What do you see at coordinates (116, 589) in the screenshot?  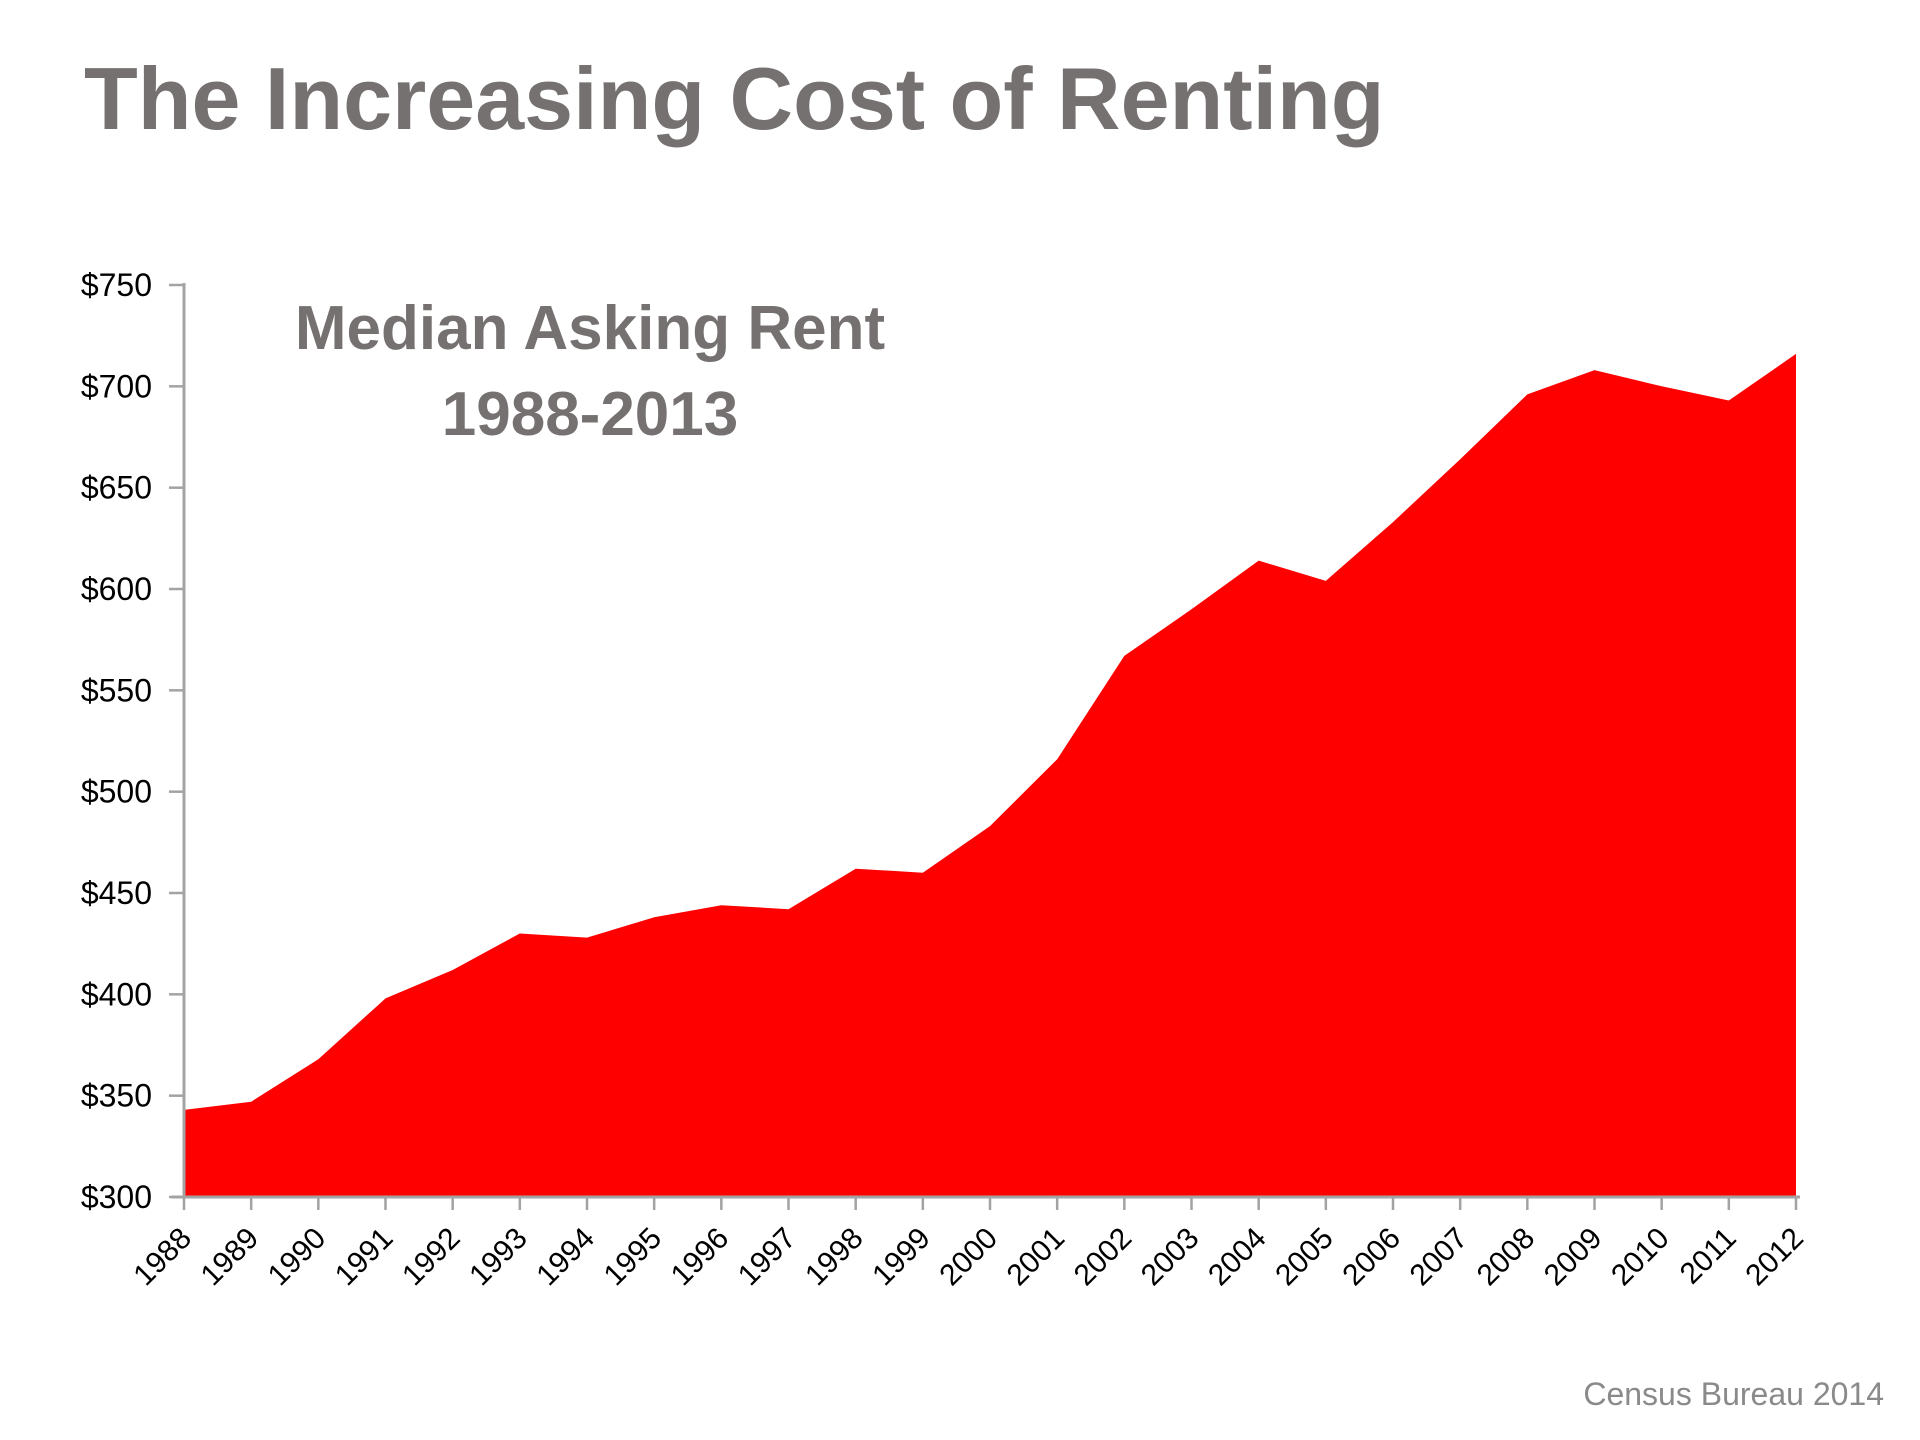 I see `y-axis-label: $600` at bounding box center [116, 589].